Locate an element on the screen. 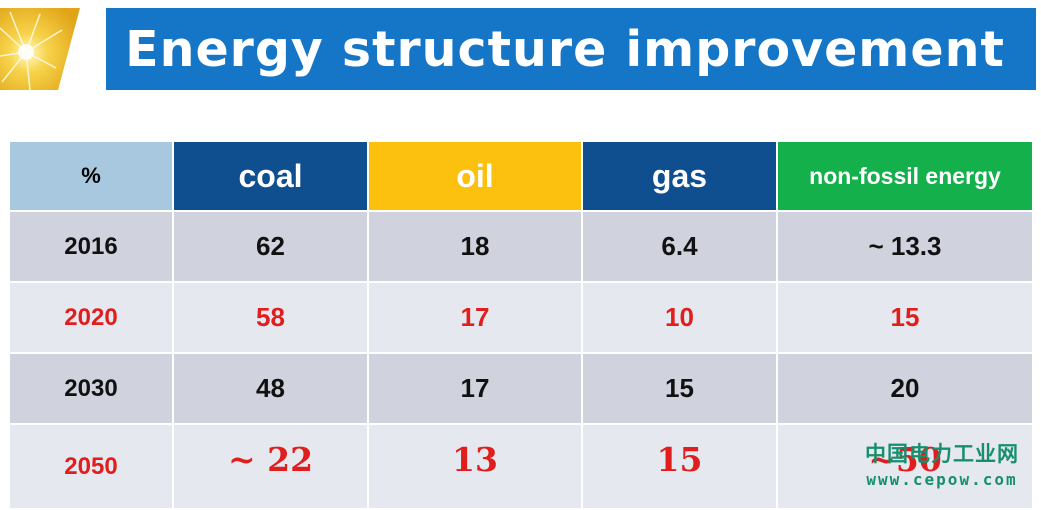  header-oil: oil is located at coordinates (475, 176).